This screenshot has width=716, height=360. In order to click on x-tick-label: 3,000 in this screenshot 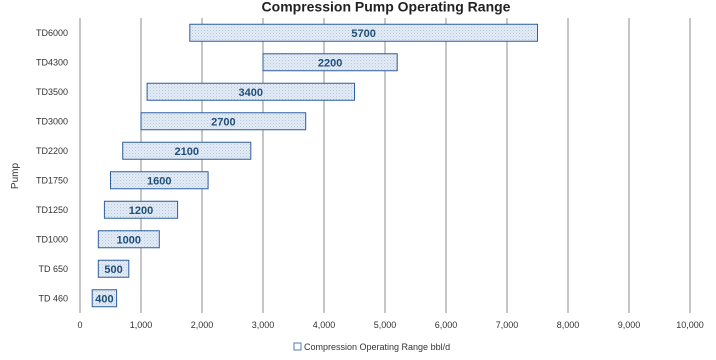, I will do `click(263, 325)`.